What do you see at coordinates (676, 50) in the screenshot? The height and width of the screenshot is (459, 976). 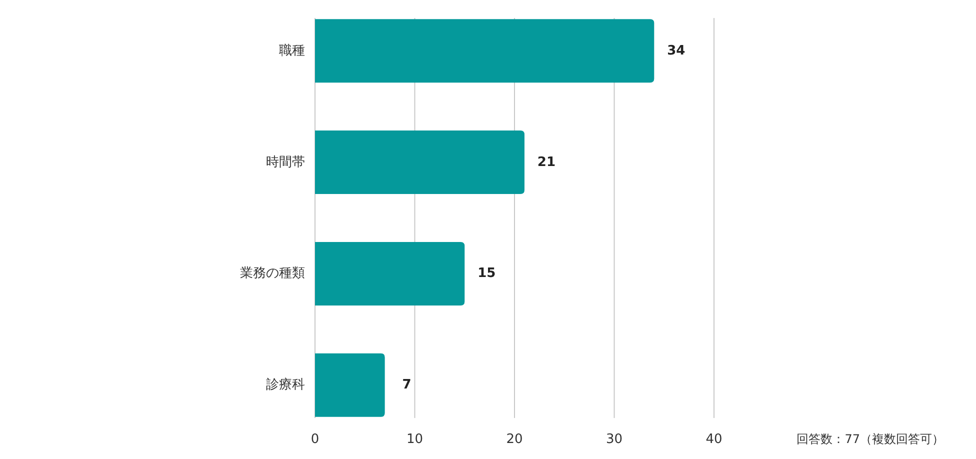 I see `data-label: 34` at bounding box center [676, 50].